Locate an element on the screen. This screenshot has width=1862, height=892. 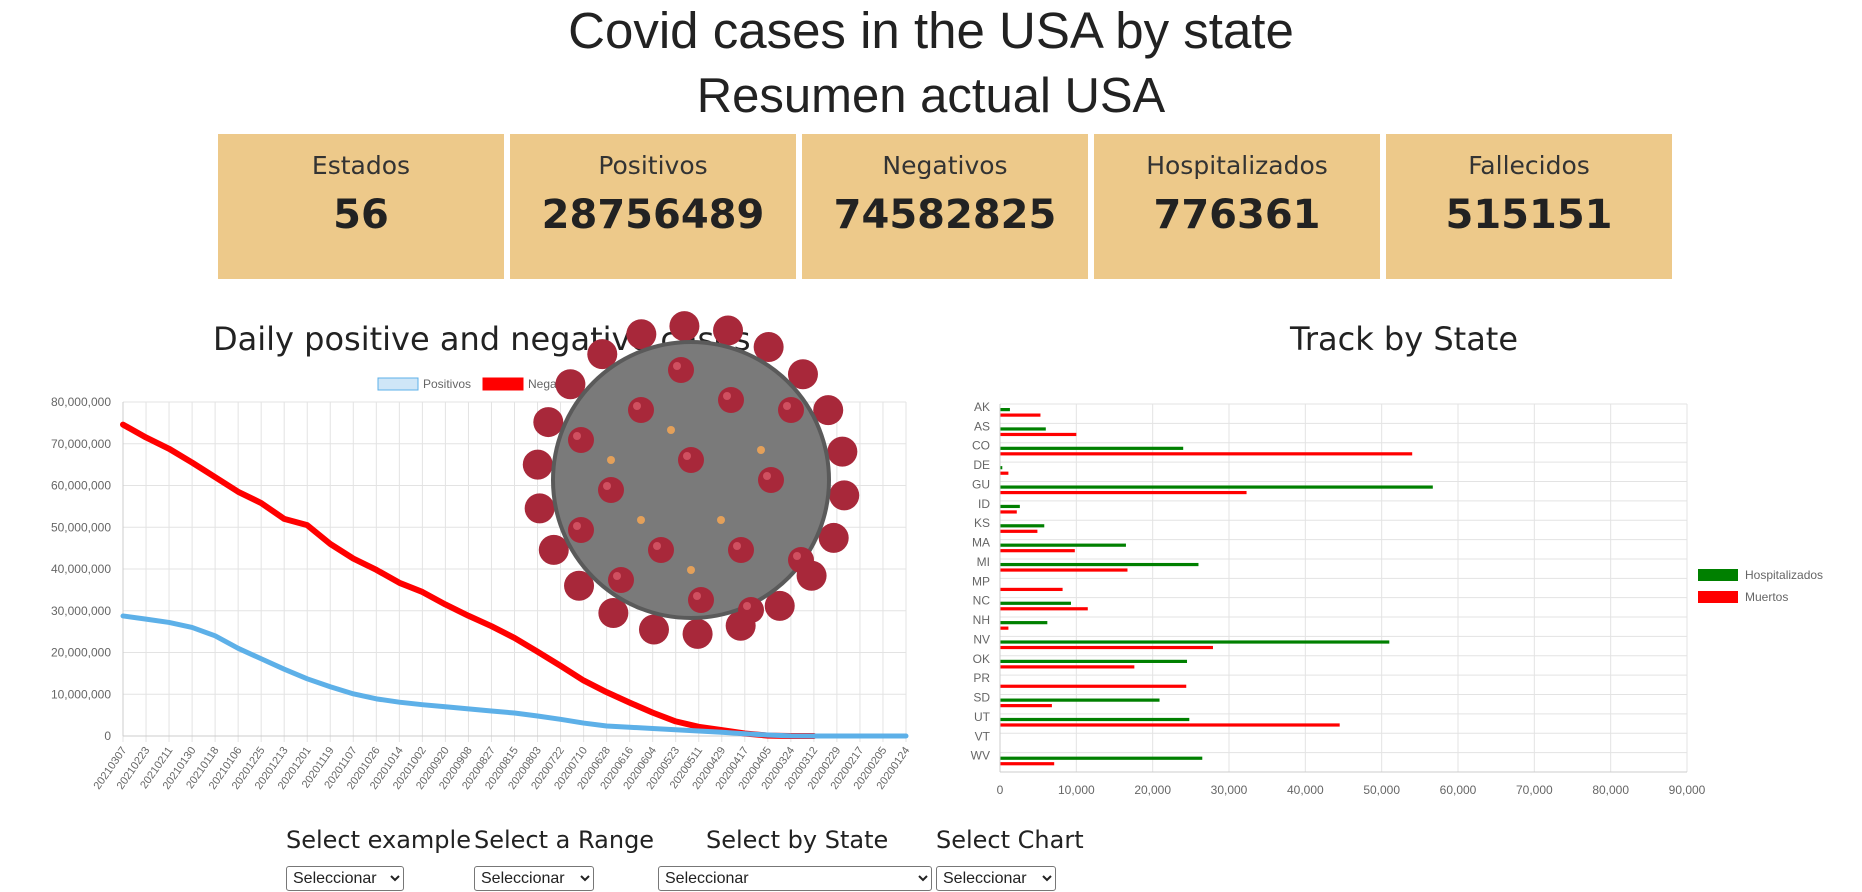
positivos-line is located at coordinates (514, 676).